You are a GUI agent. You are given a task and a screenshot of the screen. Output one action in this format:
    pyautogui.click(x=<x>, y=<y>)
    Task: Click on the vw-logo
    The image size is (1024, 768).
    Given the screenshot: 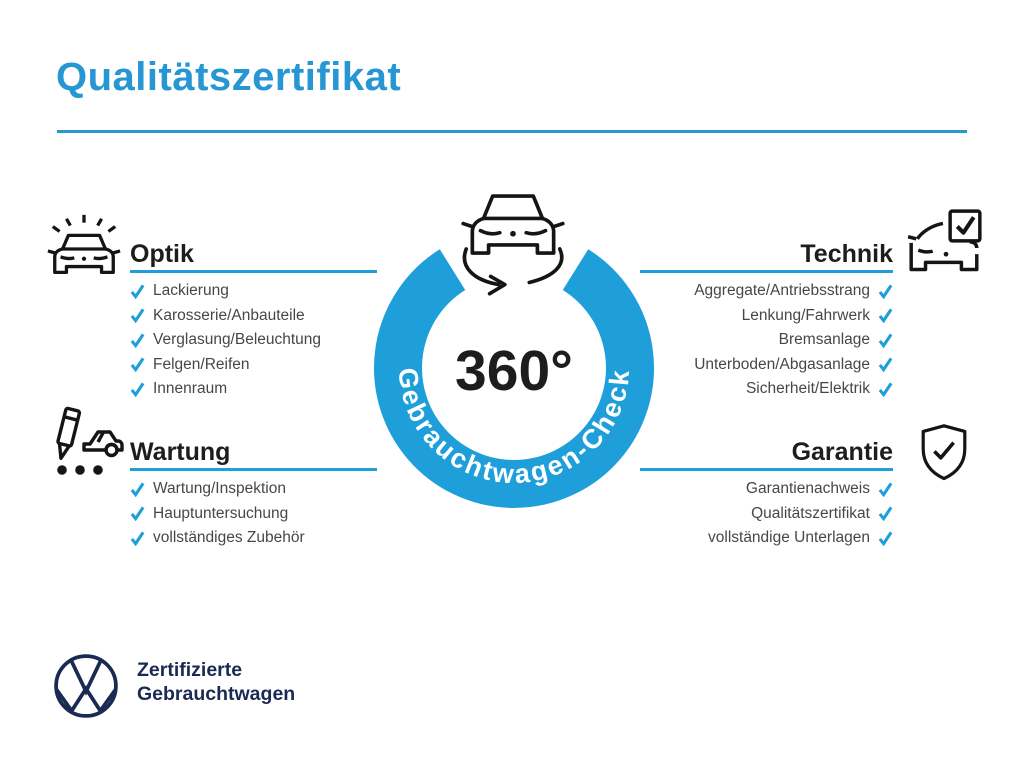 What is the action you would take?
    pyautogui.click(x=86, y=686)
    